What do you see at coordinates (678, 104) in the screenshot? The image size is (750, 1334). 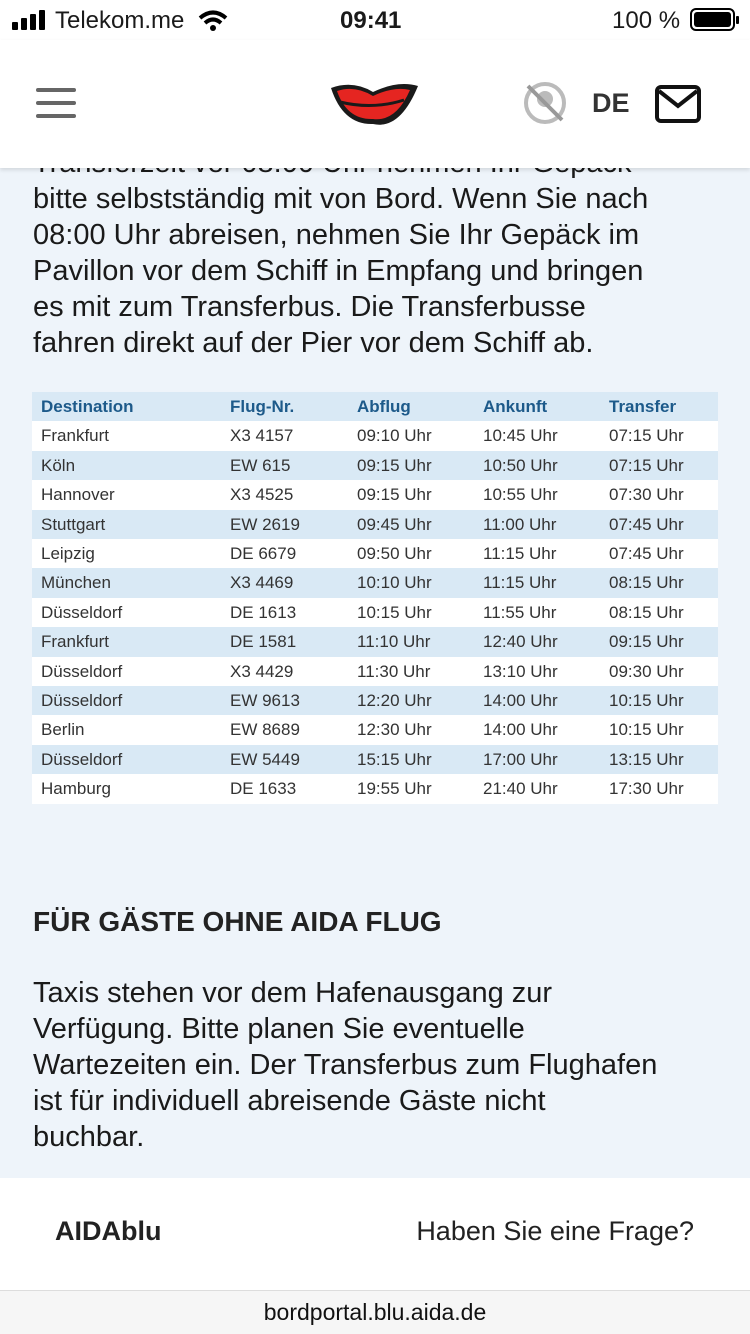 I see `mail-button` at bounding box center [678, 104].